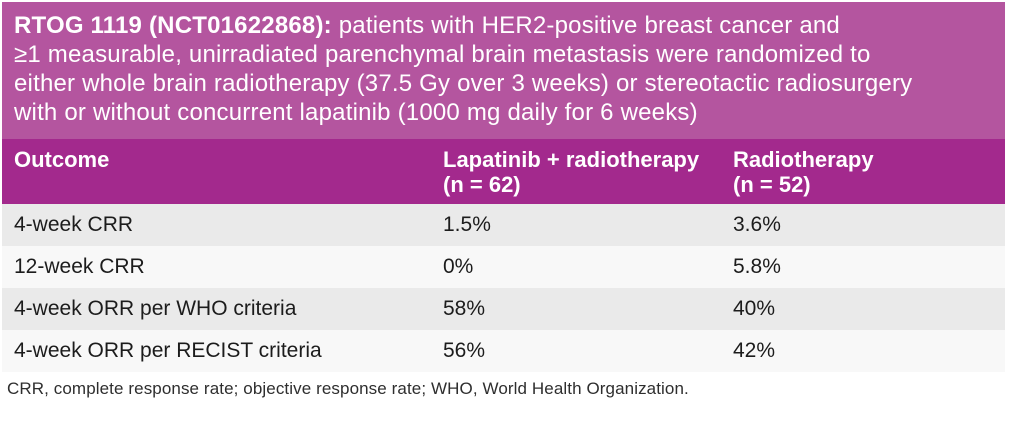  I want to click on row-radiotherapy-value: 3.6%, so click(757, 224).